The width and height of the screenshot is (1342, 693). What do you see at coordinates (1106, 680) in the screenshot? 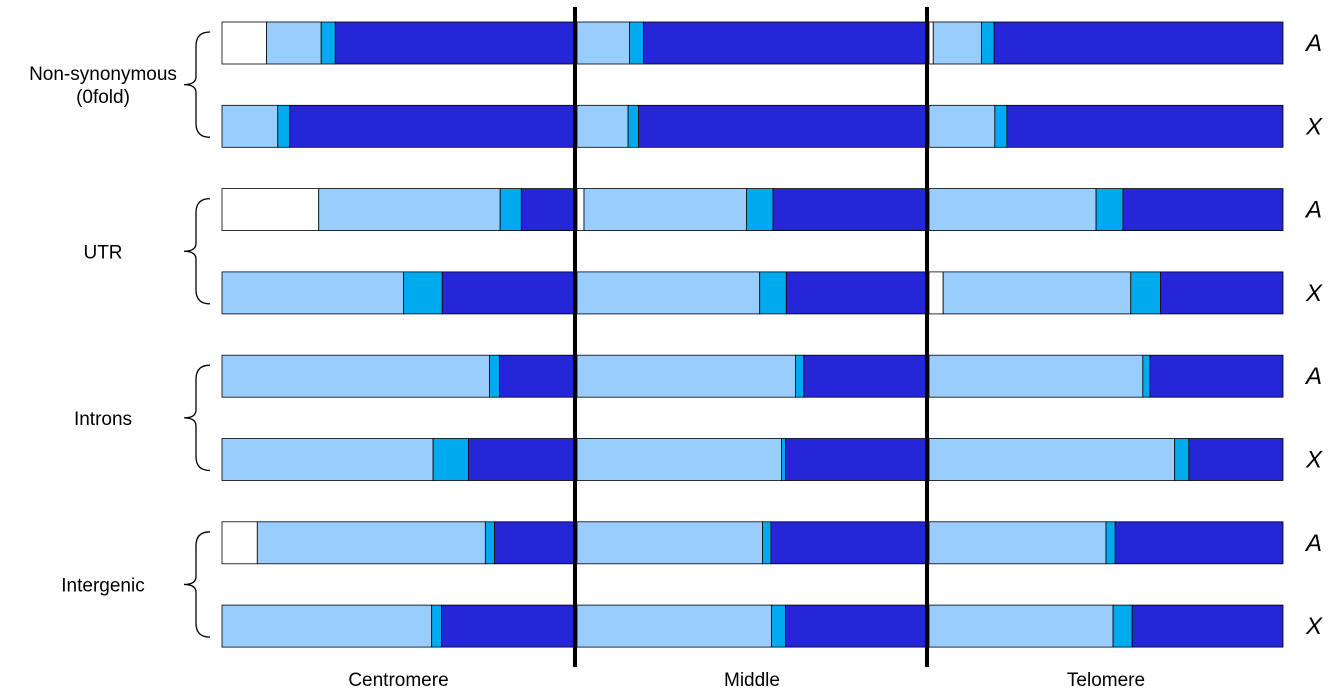
I see `region-label-telomere: Telomere` at bounding box center [1106, 680].